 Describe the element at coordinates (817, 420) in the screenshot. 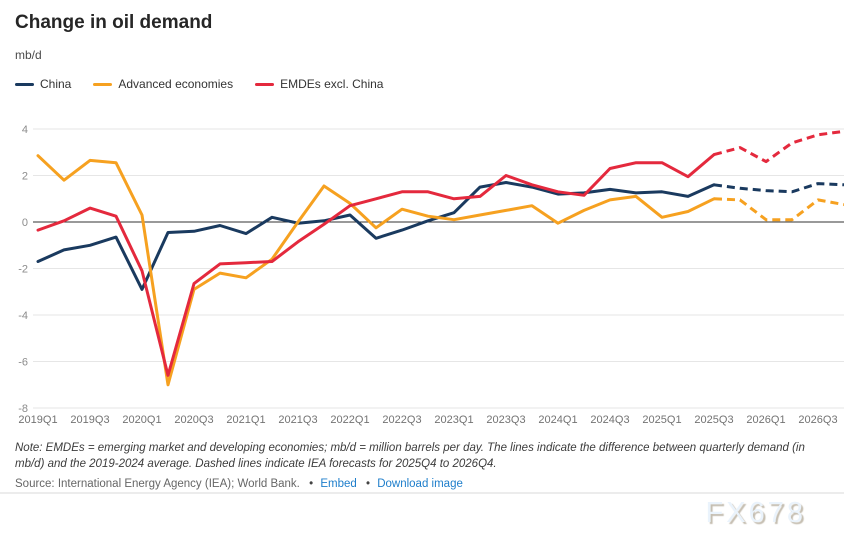

I see `x-tick-label: 2026Q3` at that location.